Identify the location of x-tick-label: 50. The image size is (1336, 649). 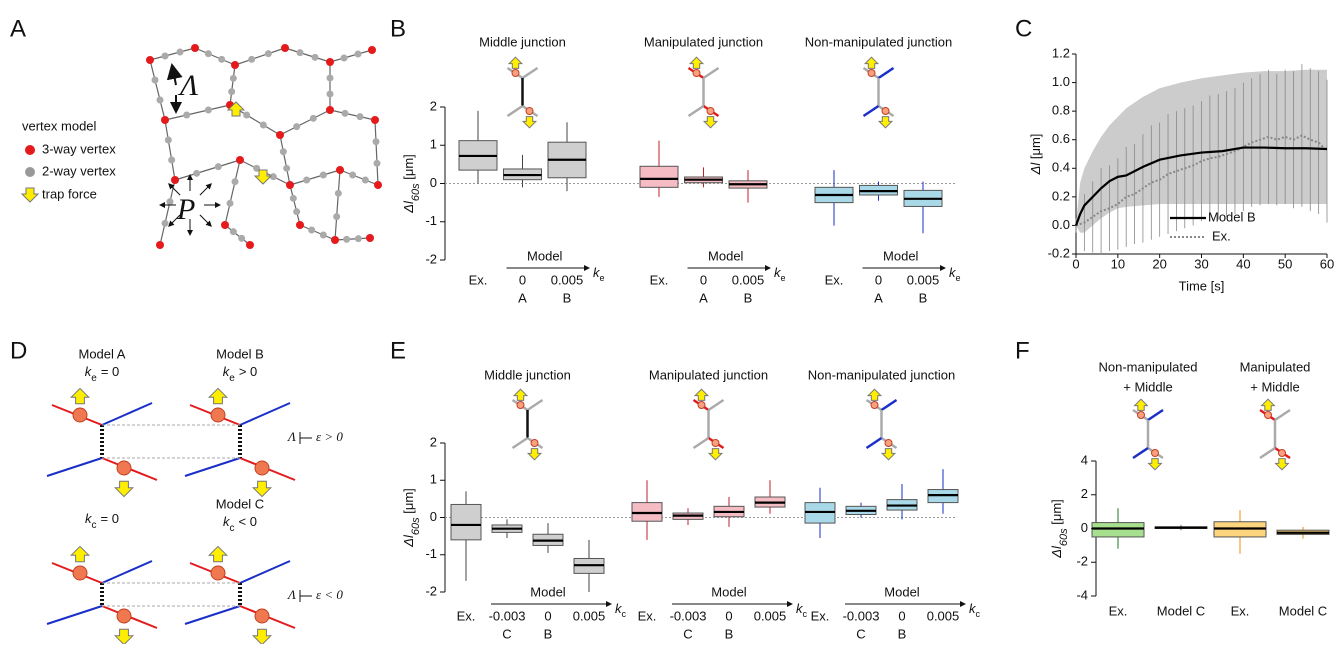
(1285, 263).